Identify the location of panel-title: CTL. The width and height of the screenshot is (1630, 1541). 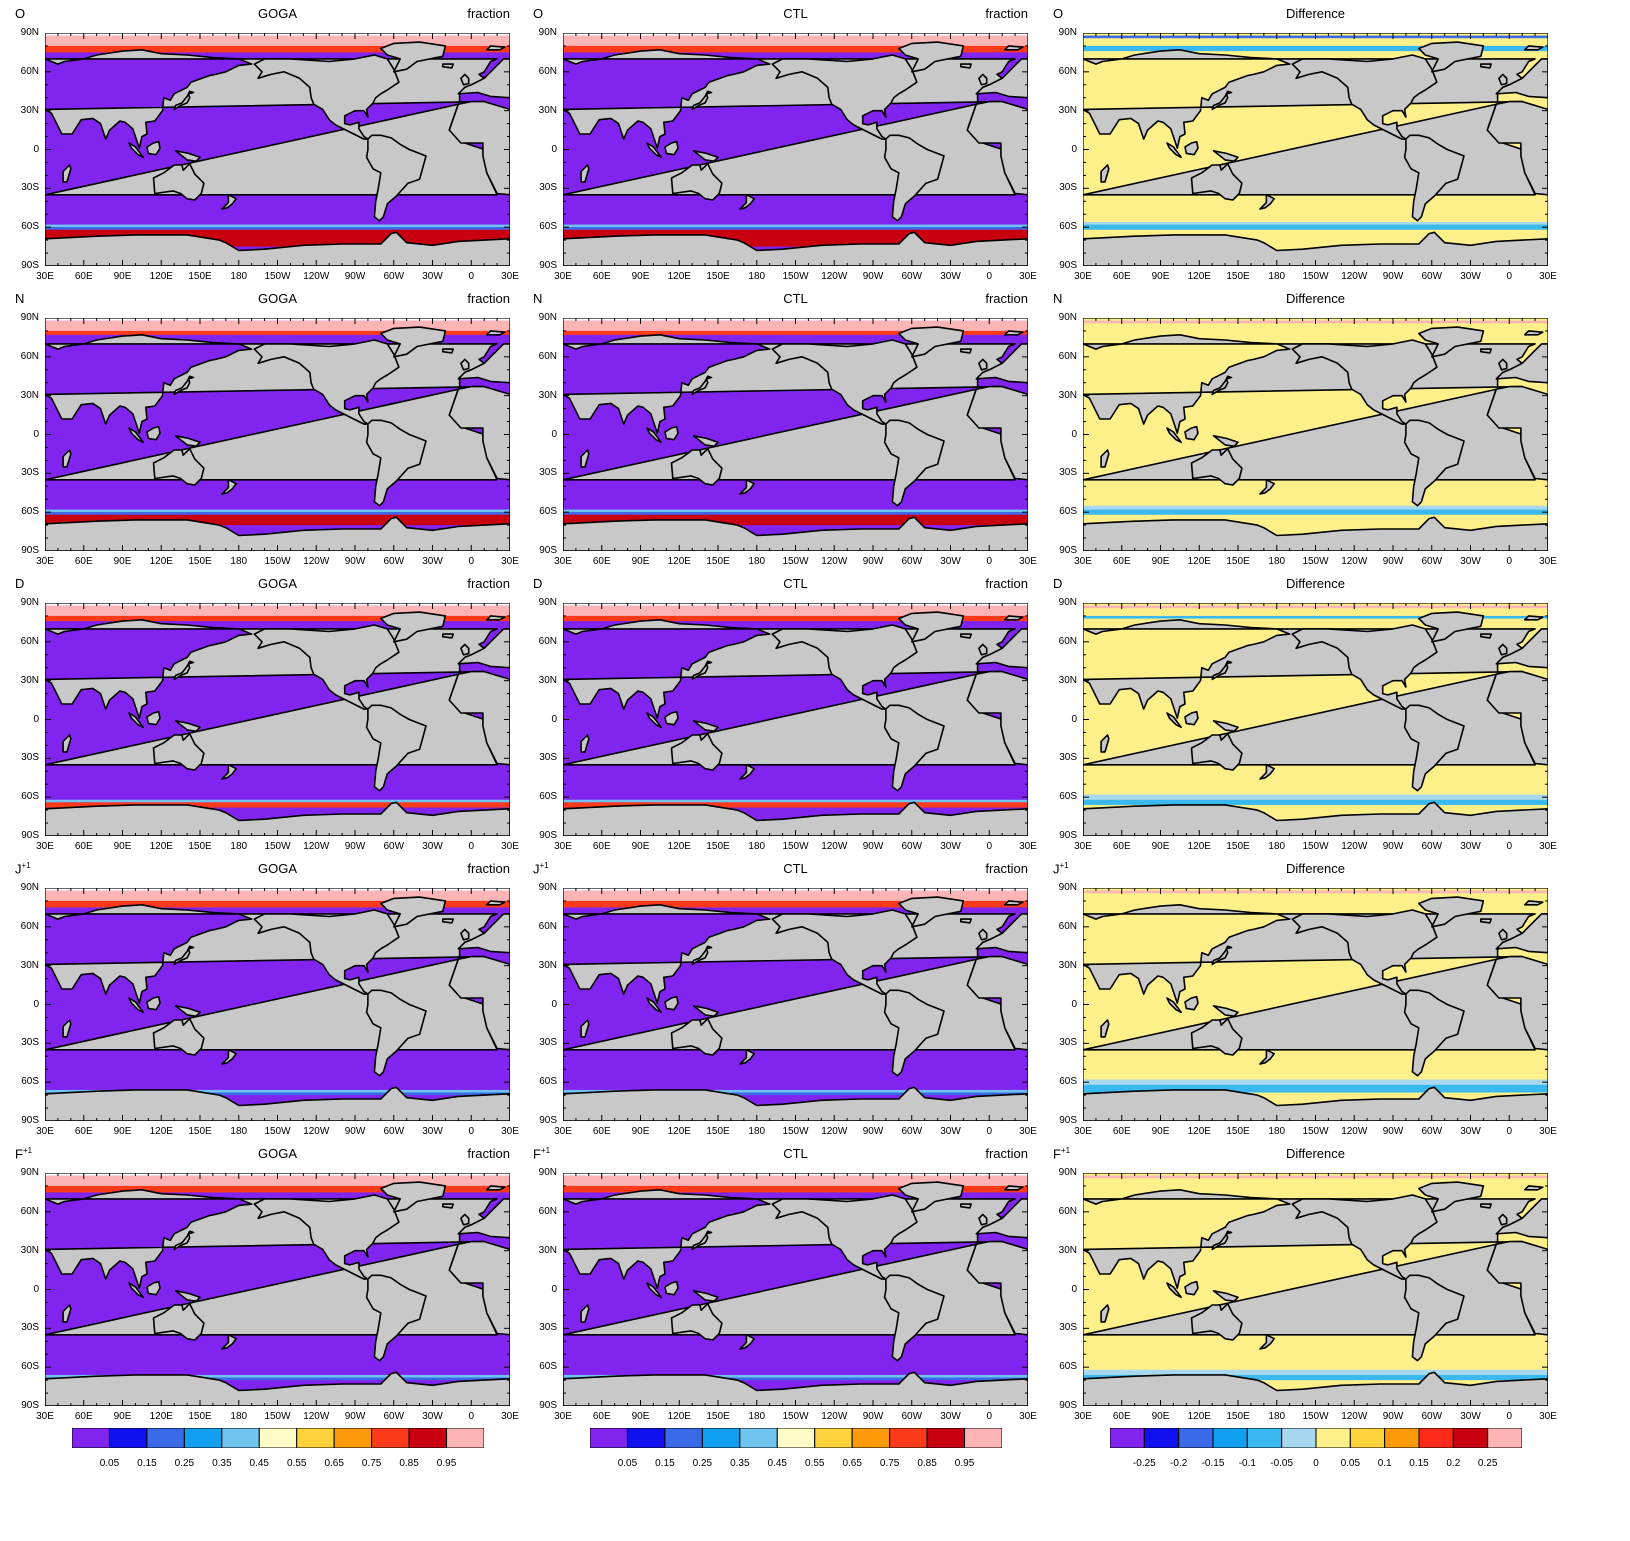
(795, 298).